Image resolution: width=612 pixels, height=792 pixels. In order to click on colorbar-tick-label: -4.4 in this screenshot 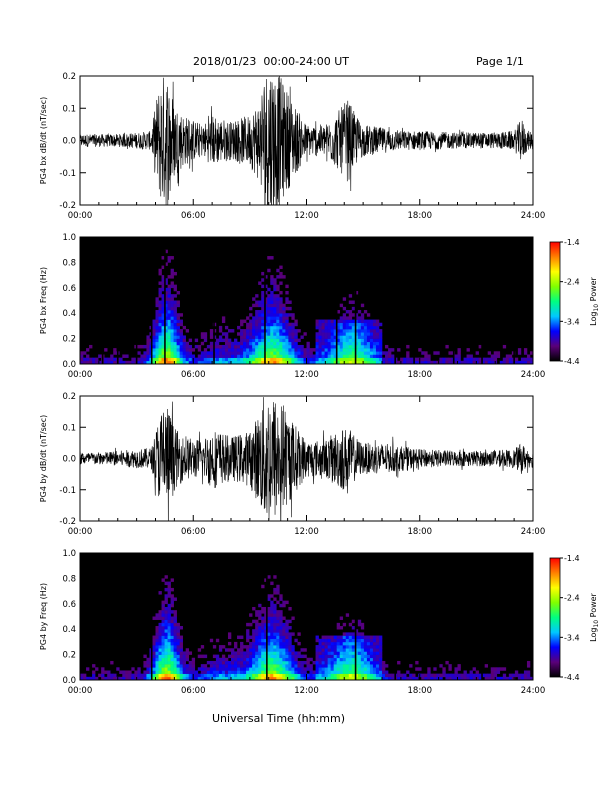, I will do `click(572, 361)`.